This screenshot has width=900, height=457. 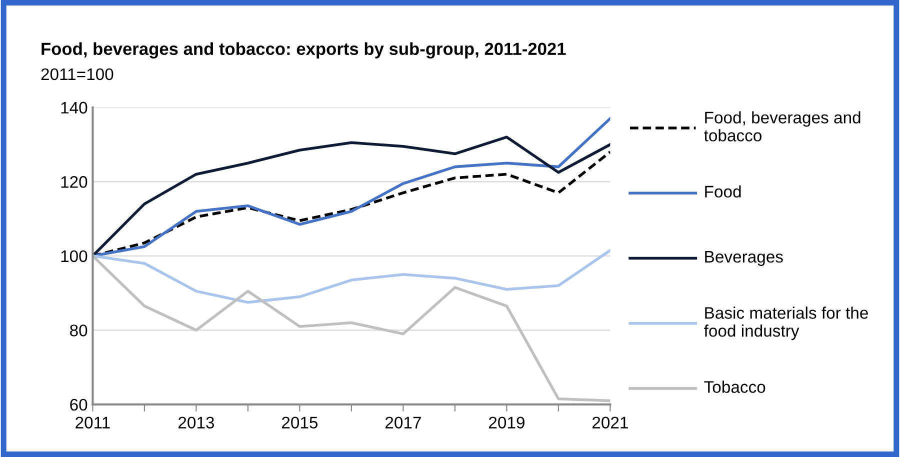 I want to click on y-tick-label: 140, so click(x=74, y=108).